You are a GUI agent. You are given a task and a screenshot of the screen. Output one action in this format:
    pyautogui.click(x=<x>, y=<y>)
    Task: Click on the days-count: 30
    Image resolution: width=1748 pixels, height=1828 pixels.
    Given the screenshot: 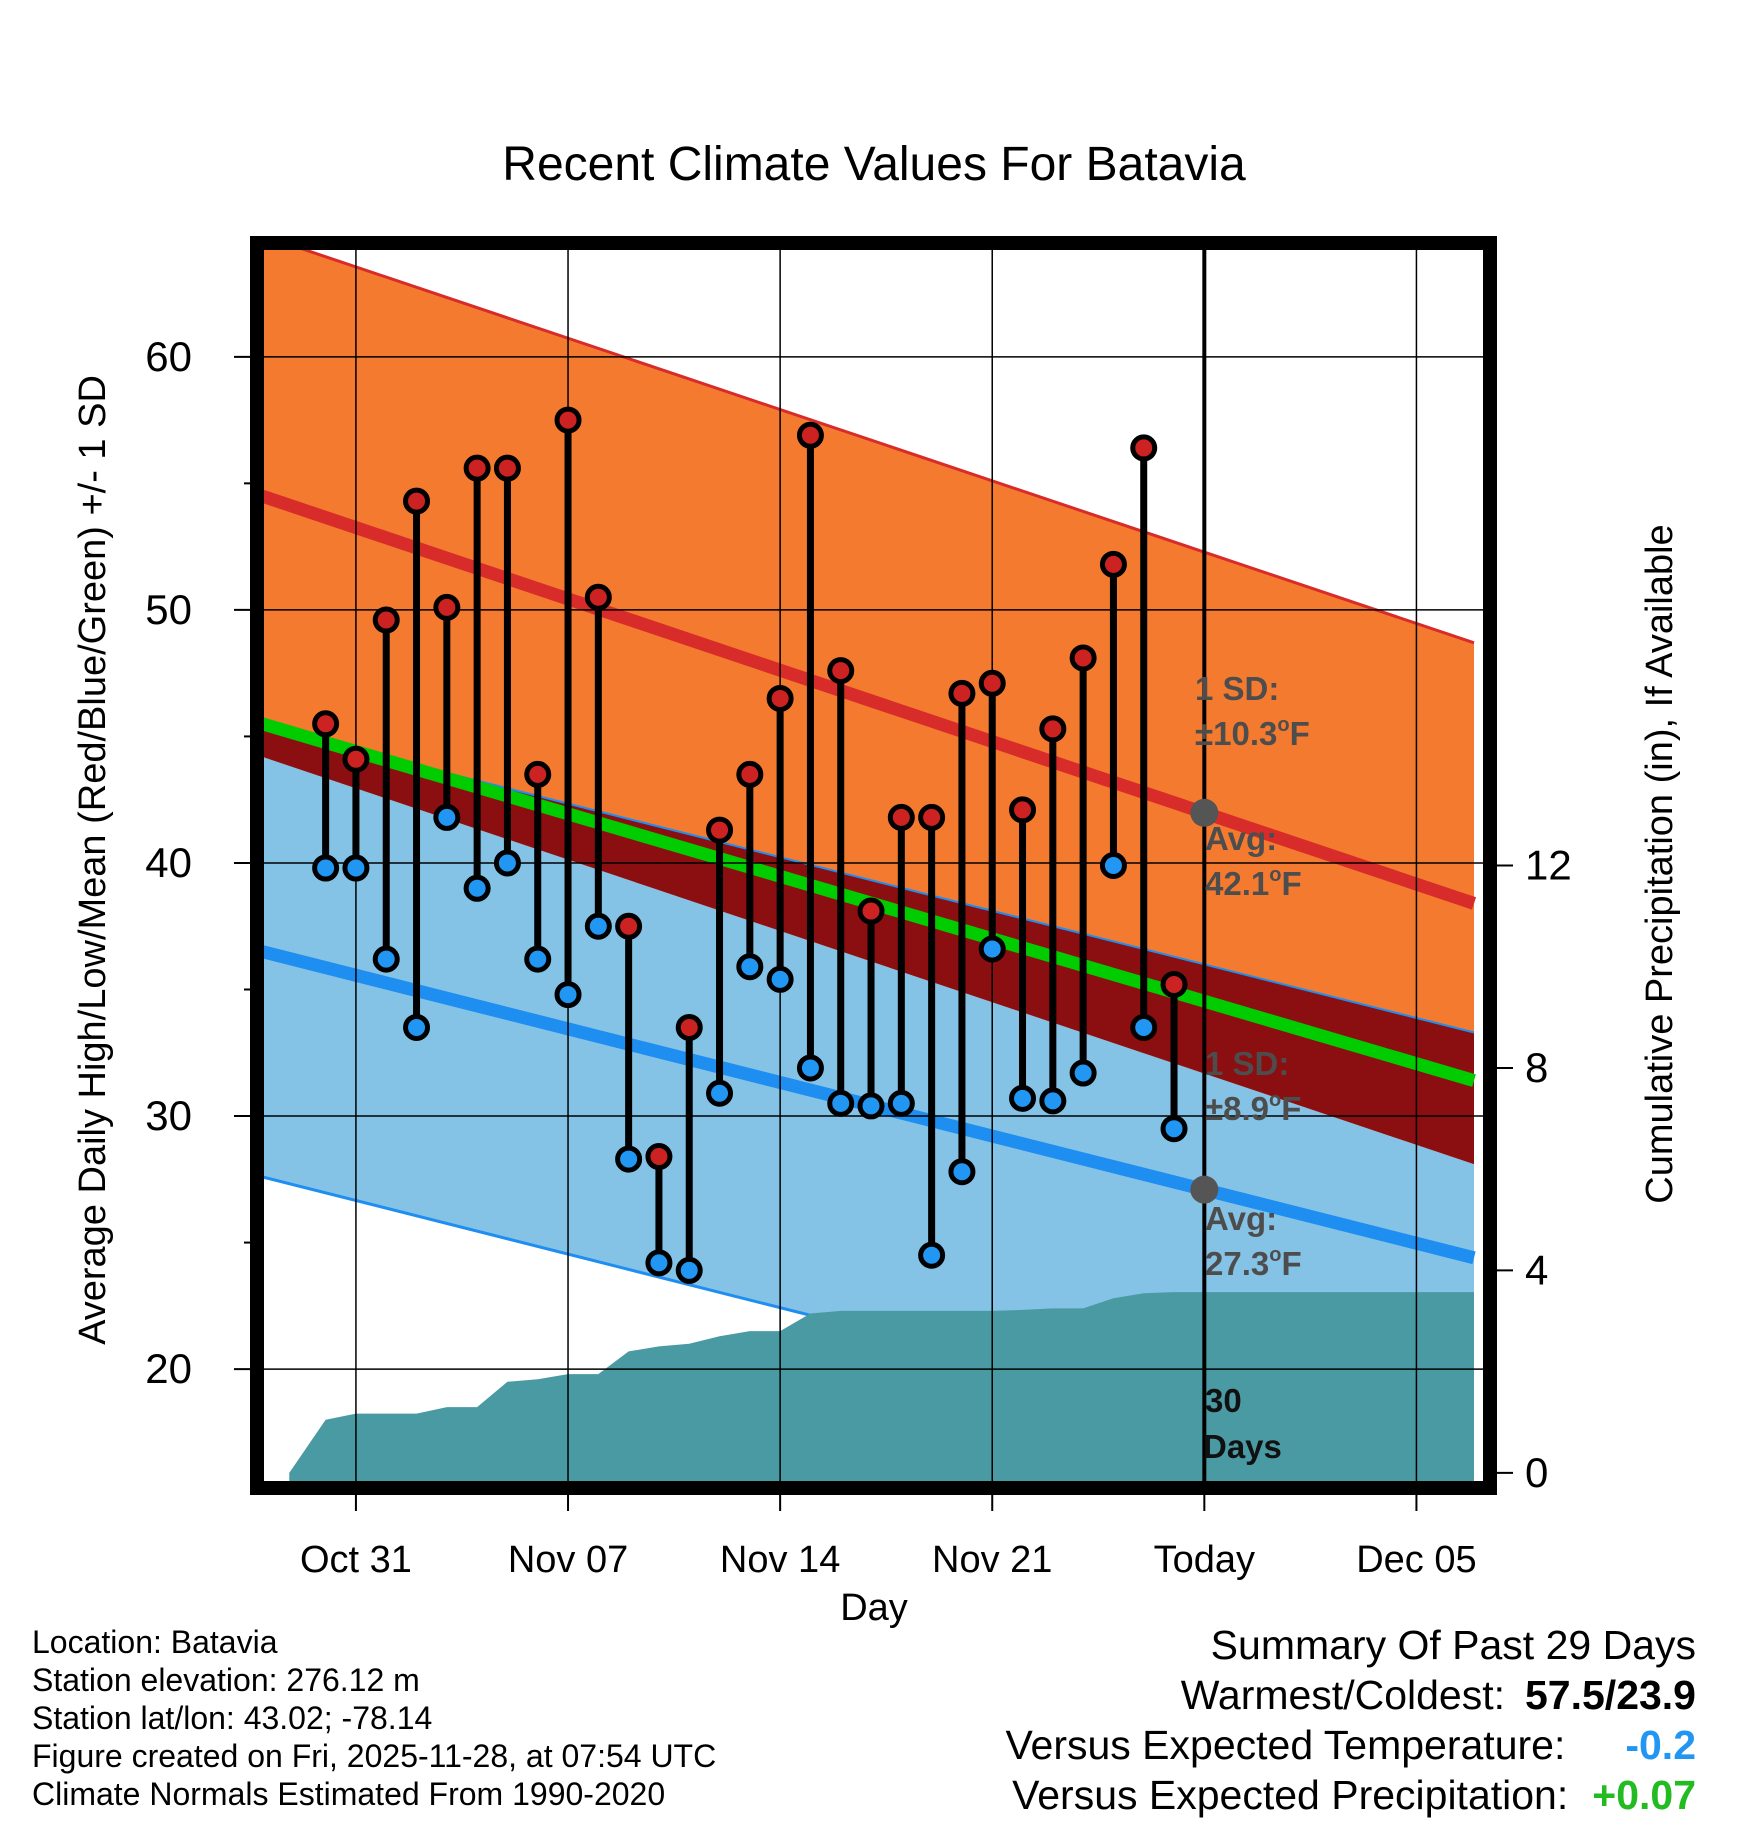 What is the action you would take?
    pyautogui.click(x=1223, y=1400)
    